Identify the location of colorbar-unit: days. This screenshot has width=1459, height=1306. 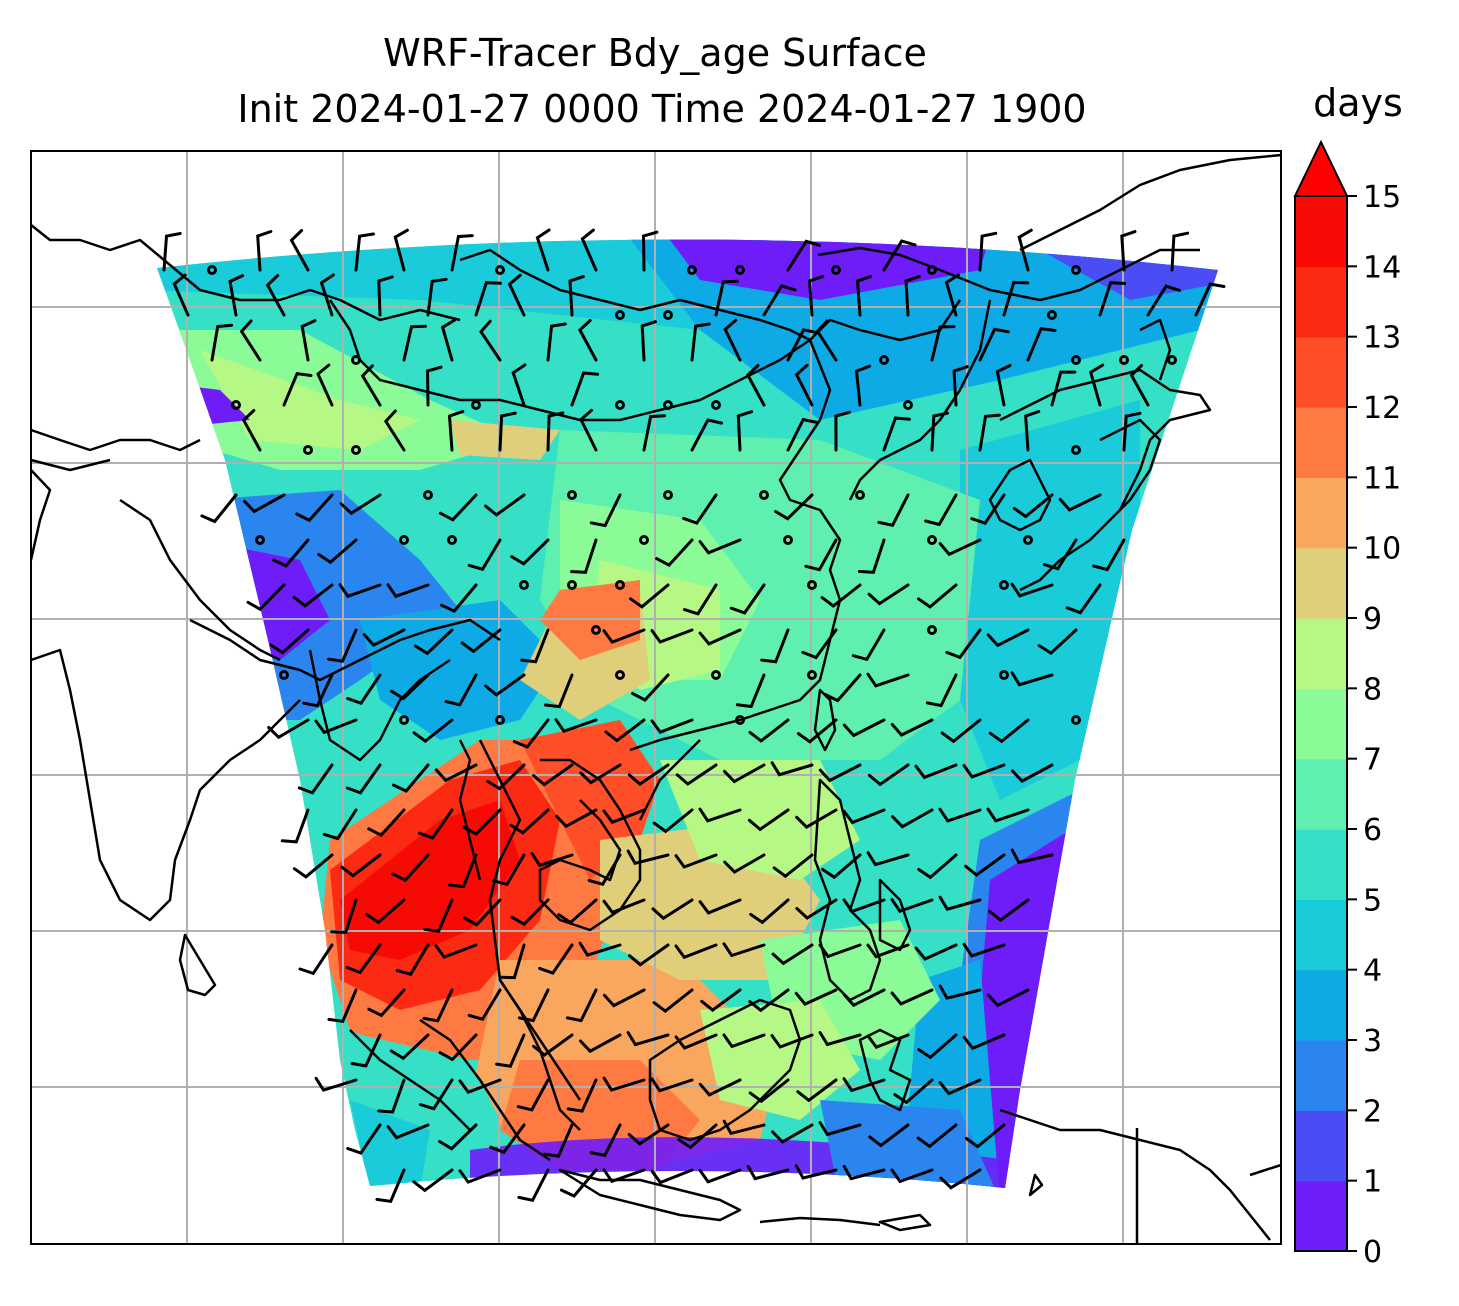
(1358, 103).